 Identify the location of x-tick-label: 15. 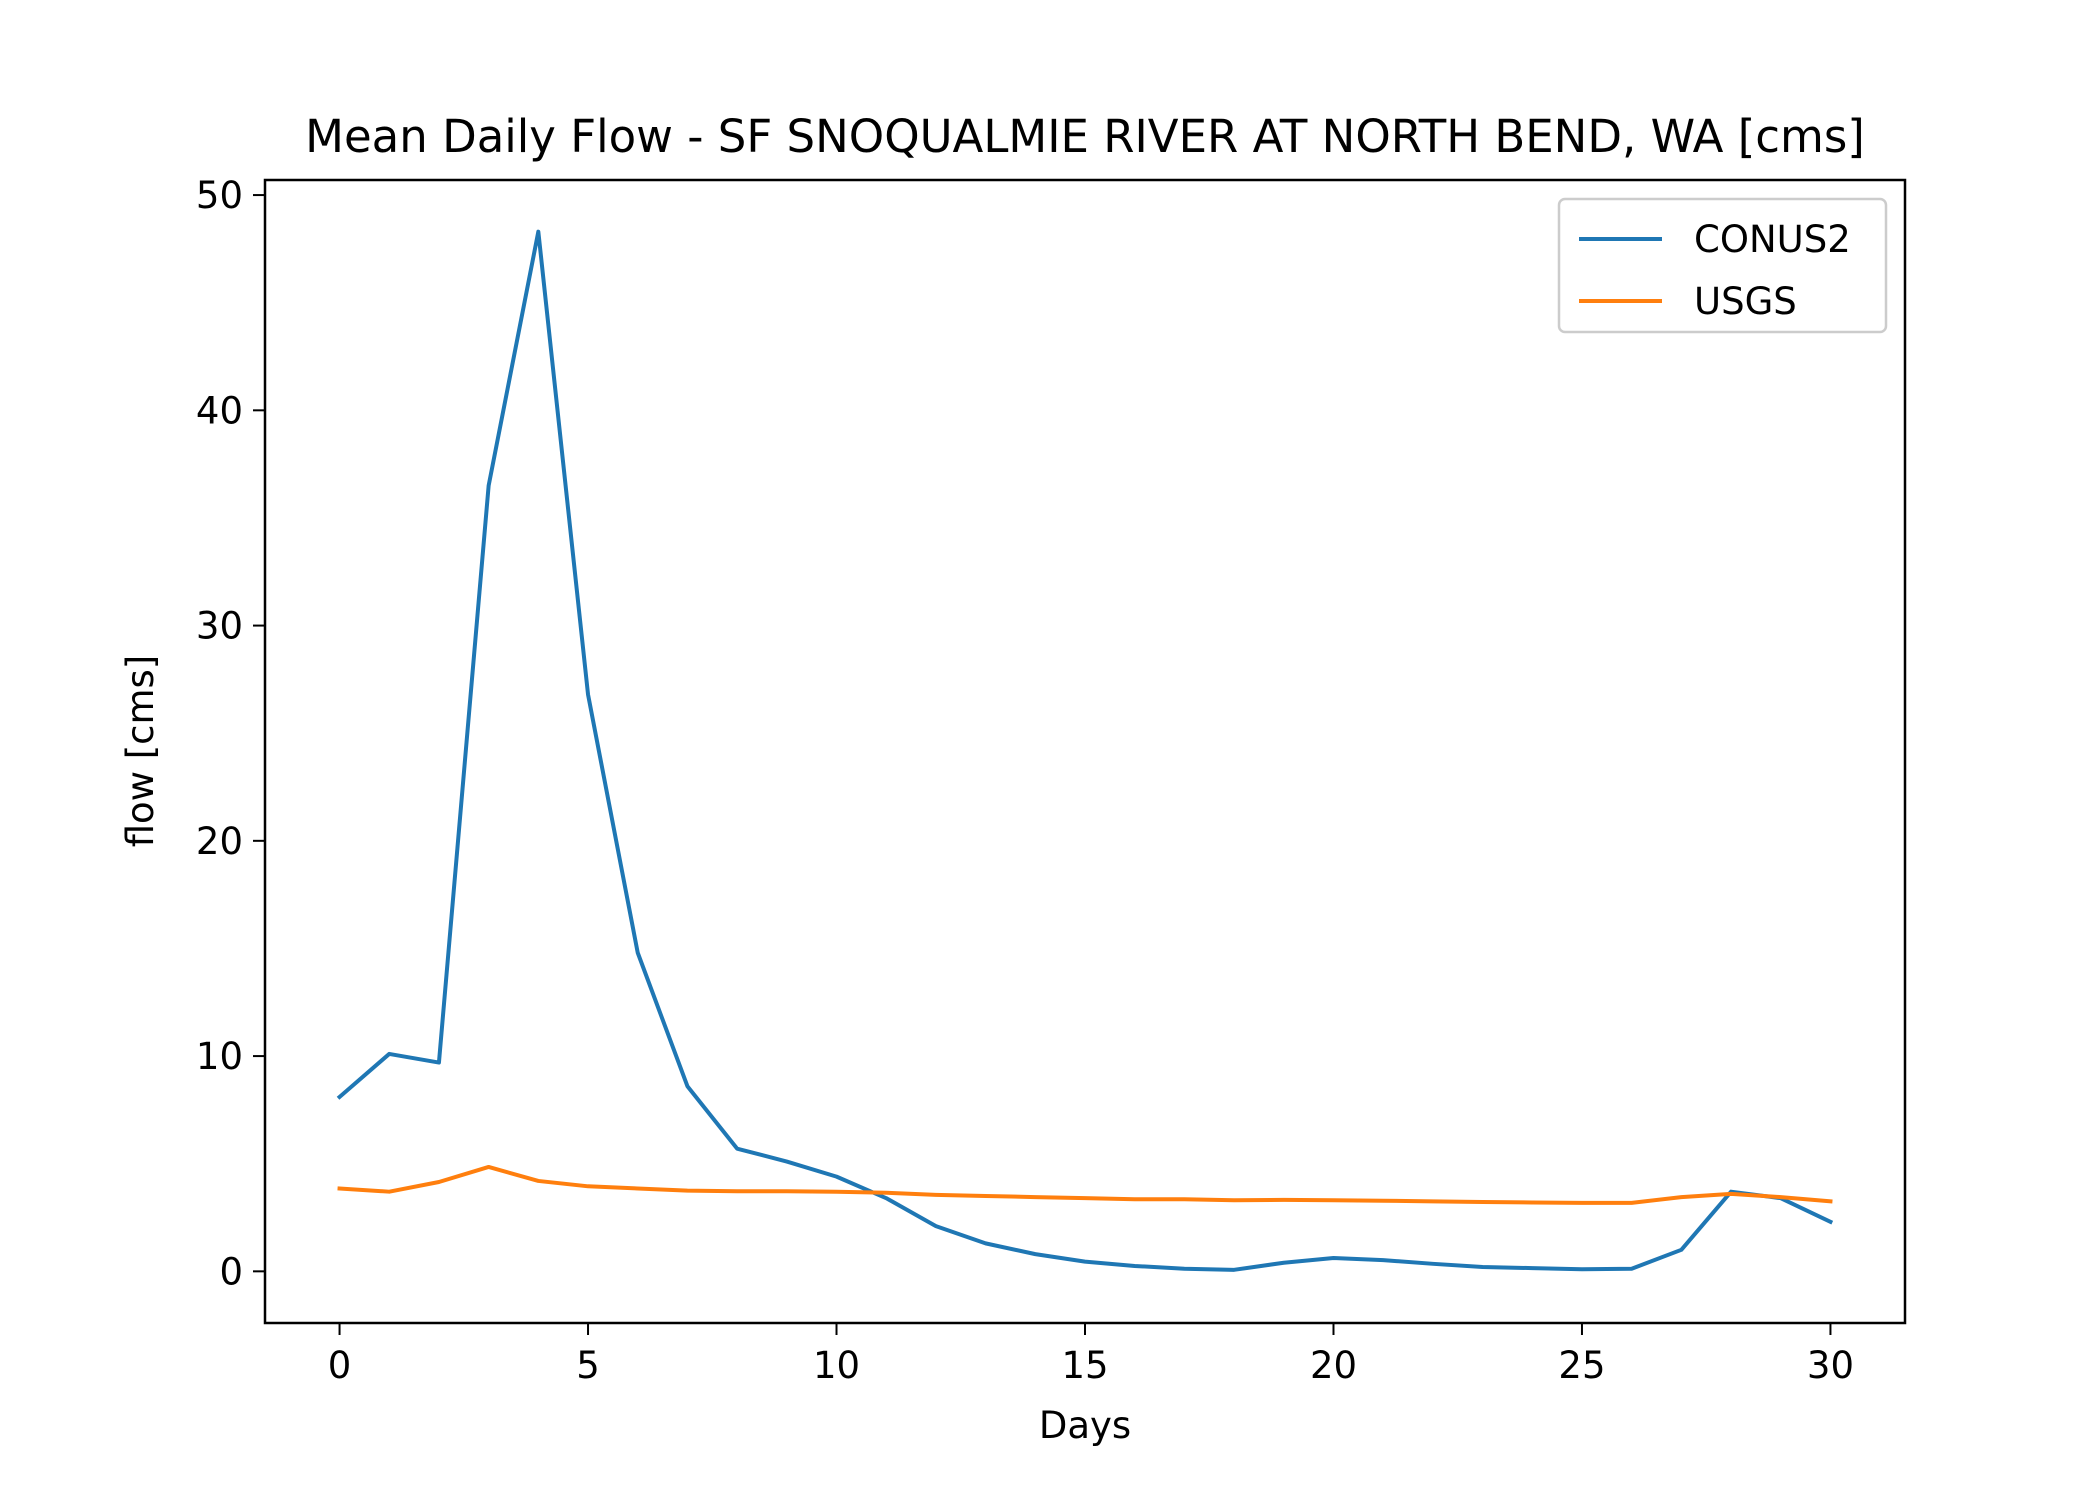
(1084, 1365).